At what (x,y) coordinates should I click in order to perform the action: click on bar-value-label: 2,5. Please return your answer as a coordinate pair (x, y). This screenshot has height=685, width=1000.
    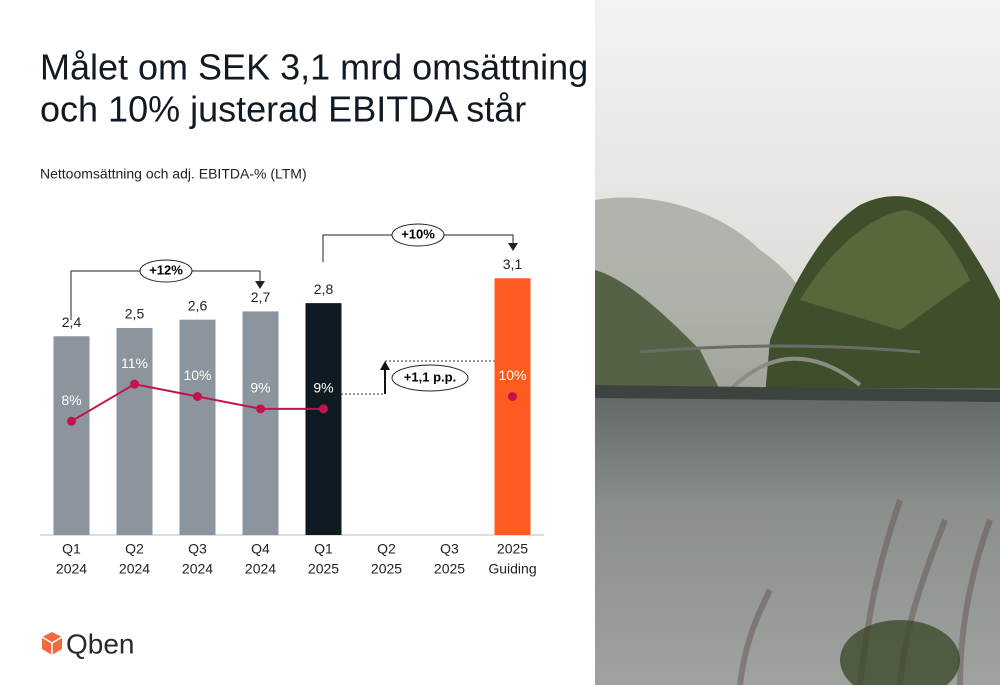
    Looking at the image, I should click on (135, 314).